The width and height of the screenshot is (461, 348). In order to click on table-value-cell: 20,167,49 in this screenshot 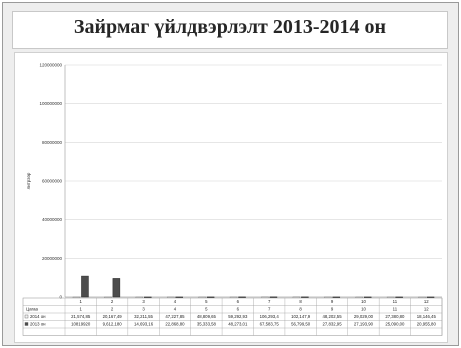, I will do `click(113, 316)`.